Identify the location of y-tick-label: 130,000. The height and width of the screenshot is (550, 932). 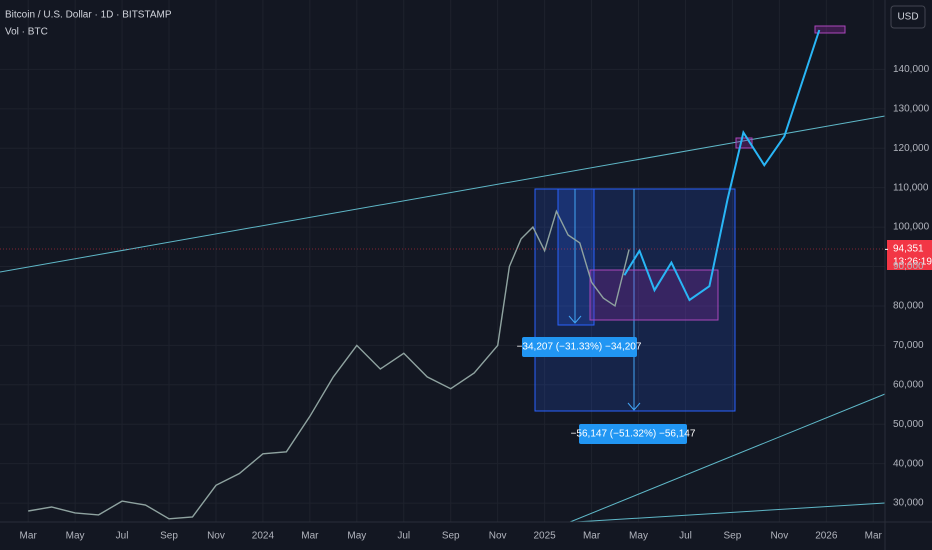
(911, 108).